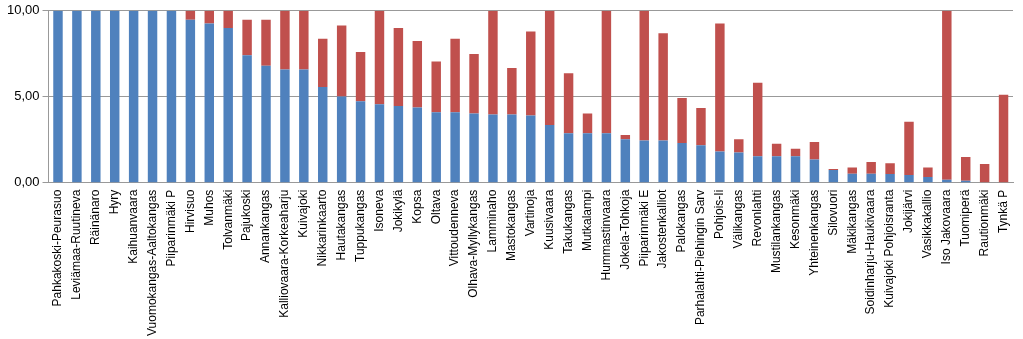  What do you see at coordinates (27, 182) in the screenshot?
I see `y-tick-label: 0,00` at bounding box center [27, 182].